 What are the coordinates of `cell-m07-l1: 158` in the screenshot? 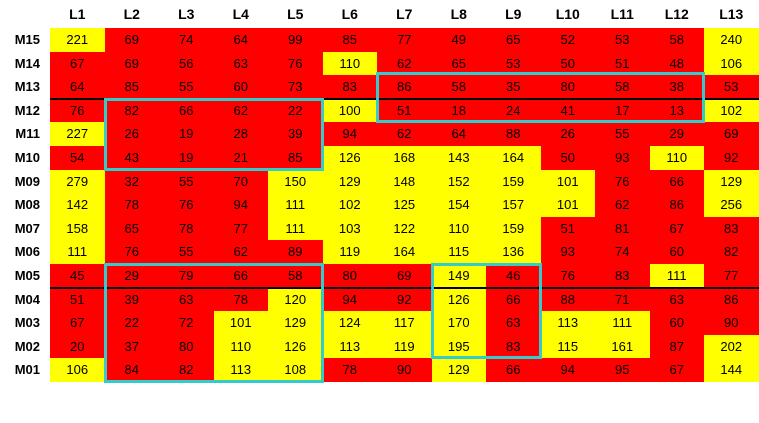 It's located at (77, 228).